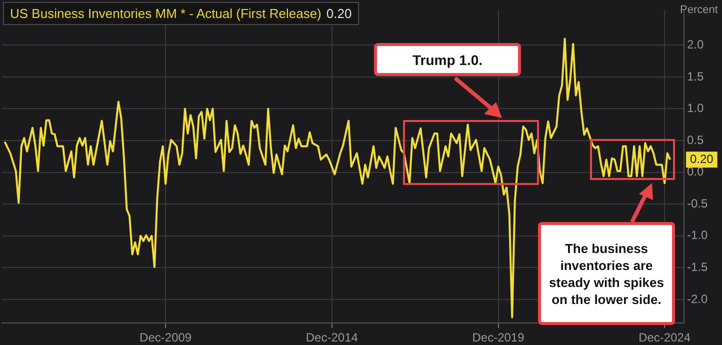 Image resolution: width=722 pixels, height=345 pixels. Describe the element at coordinates (695, 76) in the screenshot. I see `y-tick-label: 1.5` at that location.